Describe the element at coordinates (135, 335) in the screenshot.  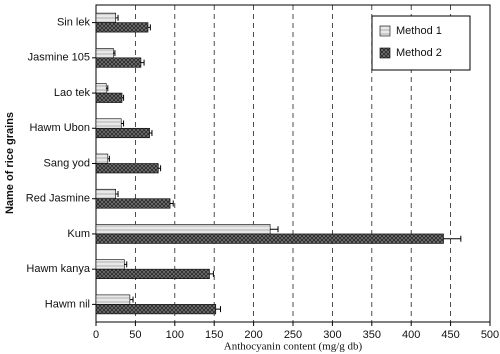
I see `x-tick-label: 50` at that location.